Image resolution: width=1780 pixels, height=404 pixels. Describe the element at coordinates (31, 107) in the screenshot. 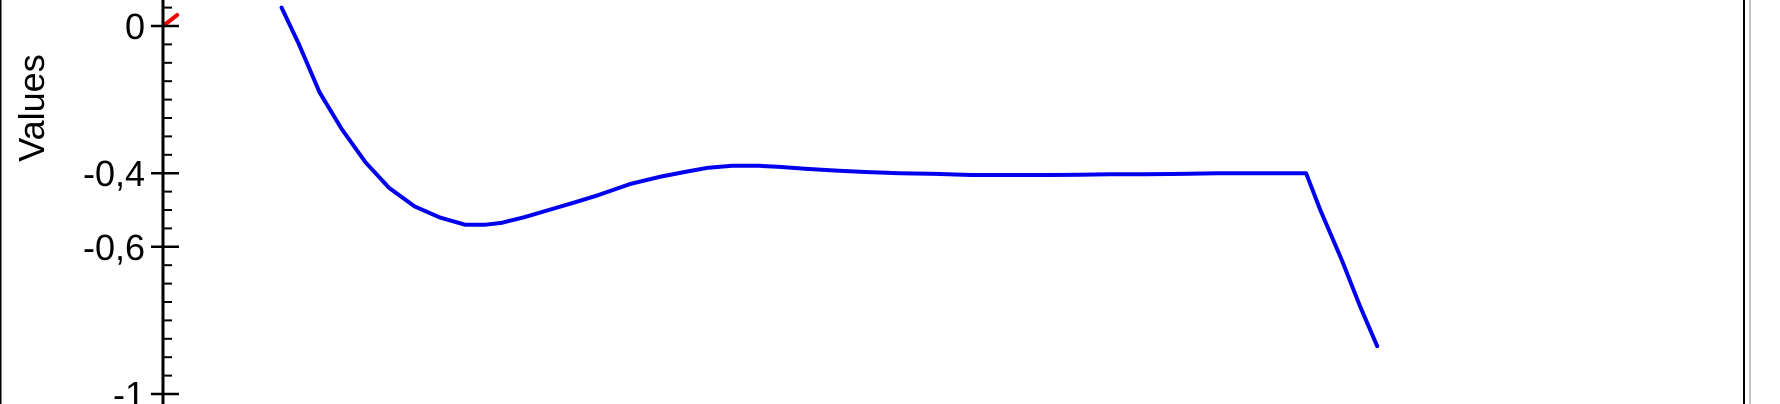

I see `y-axis-title: Values` at that location.